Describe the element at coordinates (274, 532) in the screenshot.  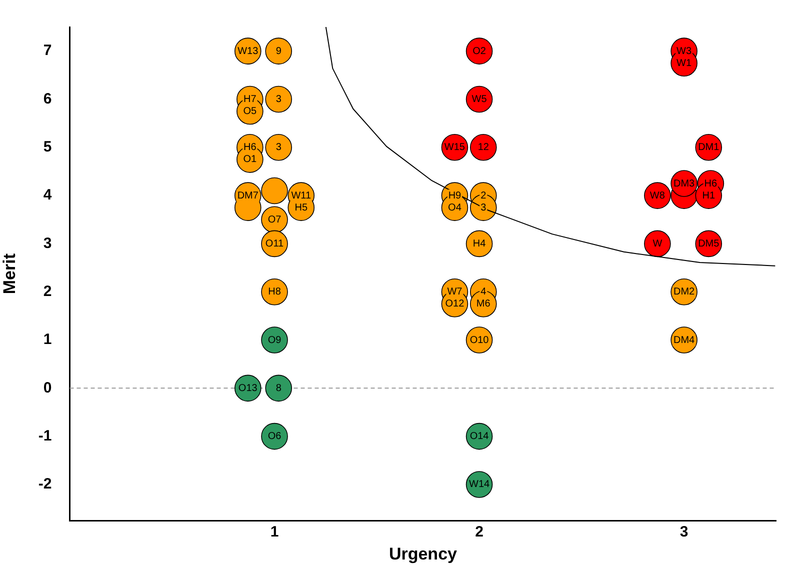
I see `x-tick-label: 1` at that location.